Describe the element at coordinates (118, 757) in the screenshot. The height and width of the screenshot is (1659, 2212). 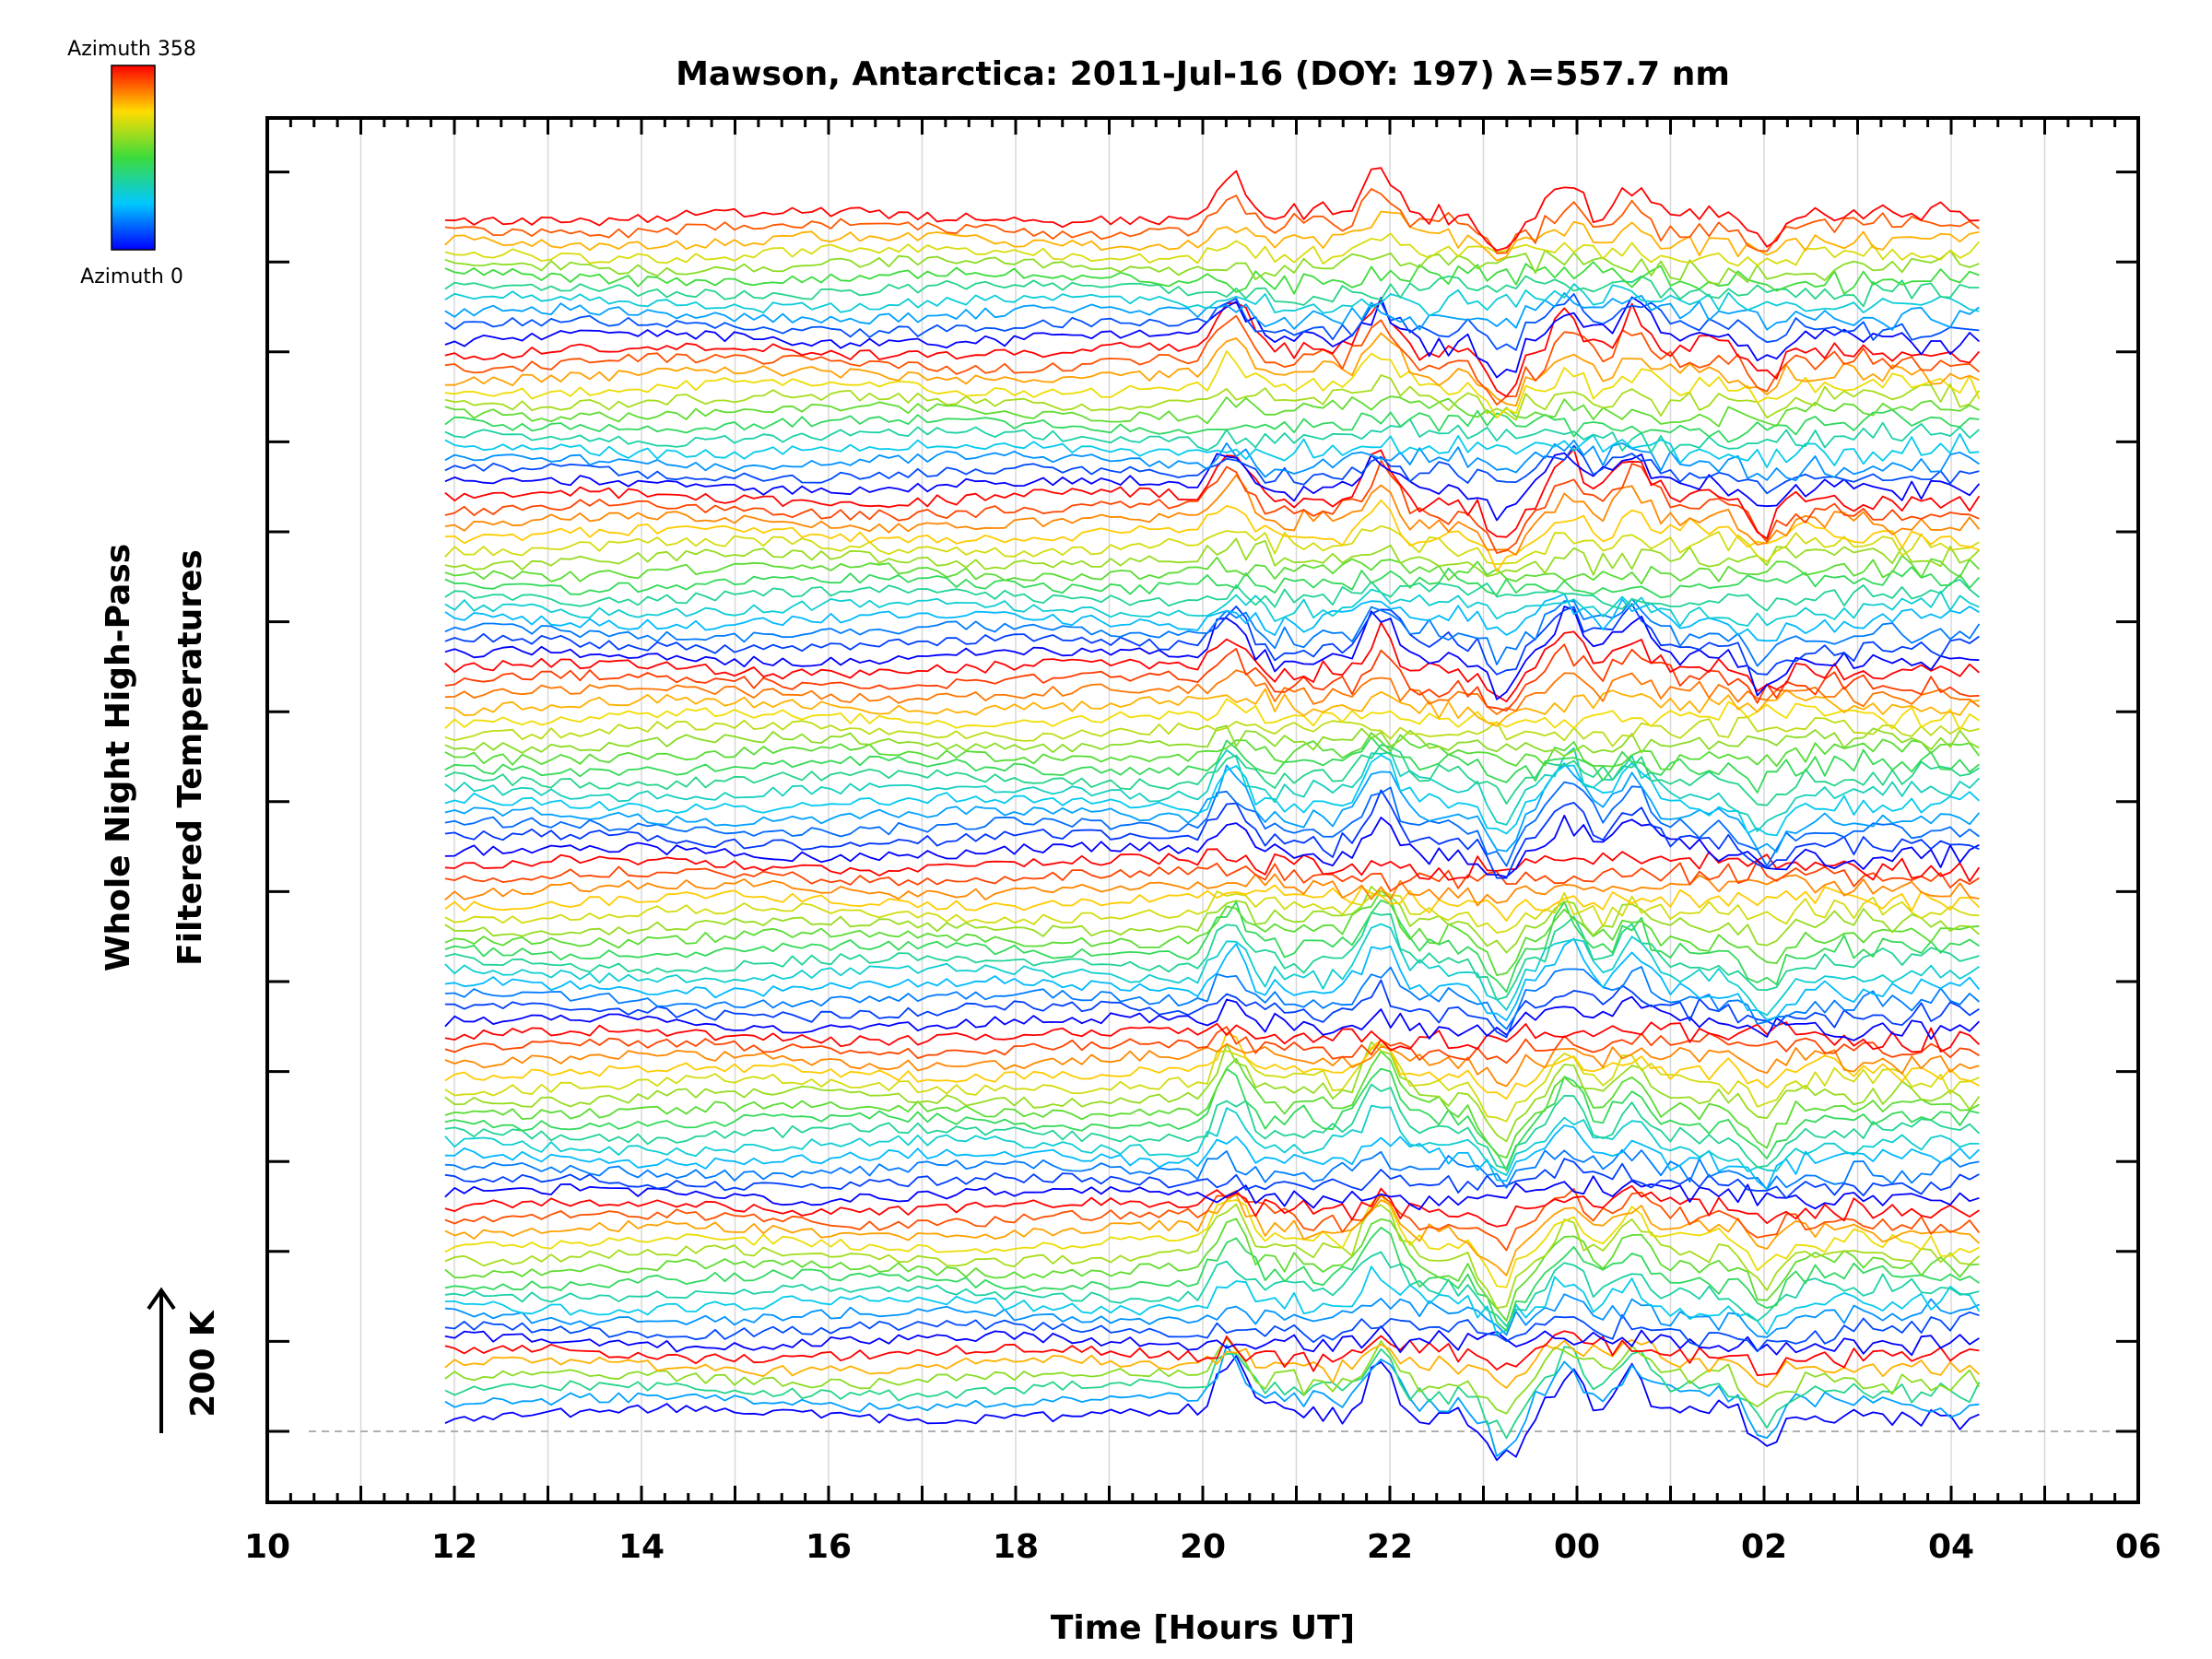
I see `y-axis-label-line1: Whole Night High-Pass` at that location.